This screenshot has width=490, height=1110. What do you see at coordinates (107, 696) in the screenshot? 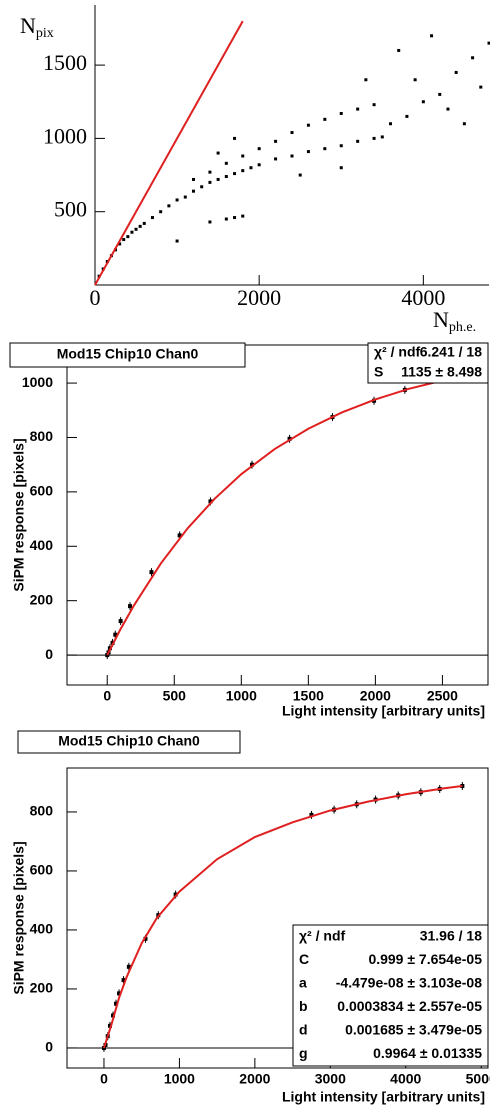
I see `x-tick-label: 0` at bounding box center [107, 696].